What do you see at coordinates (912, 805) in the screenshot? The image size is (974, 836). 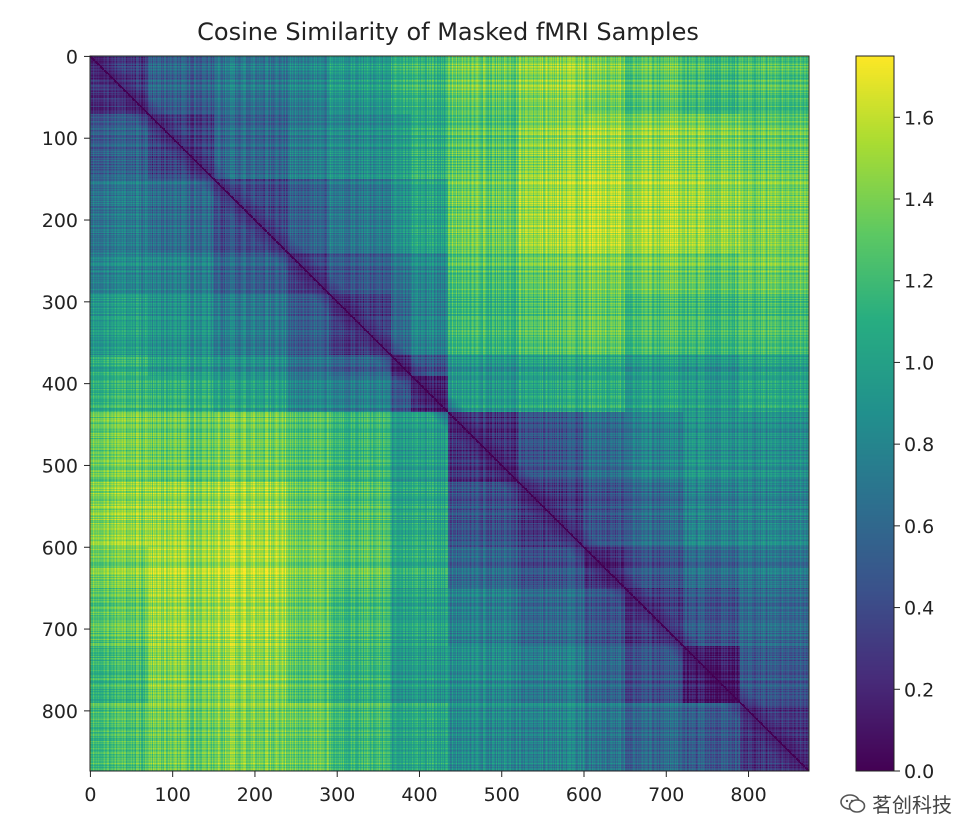 I see `watermark-text: 茗创科技` at bounding box center [912, 805].